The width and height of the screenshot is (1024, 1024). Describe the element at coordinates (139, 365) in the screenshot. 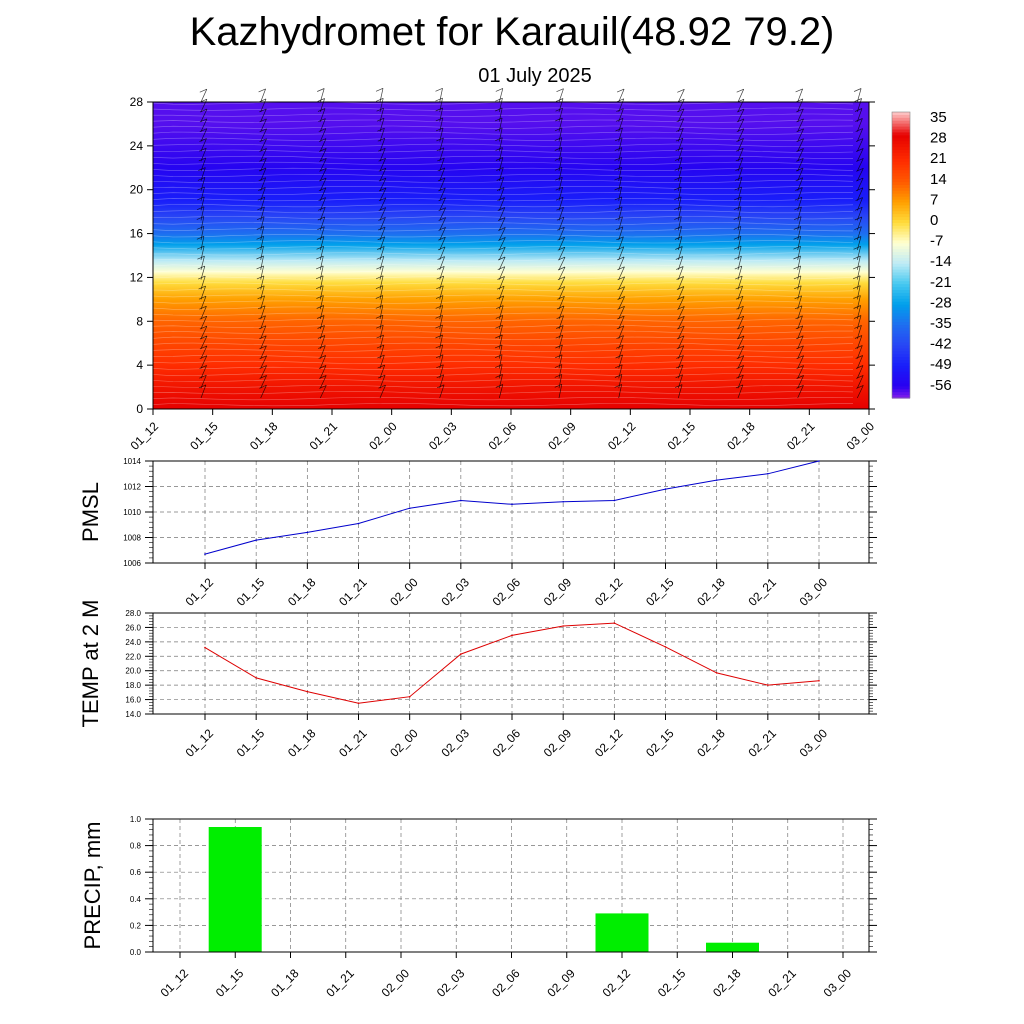

I see `y-tick-label: 4` at that location.